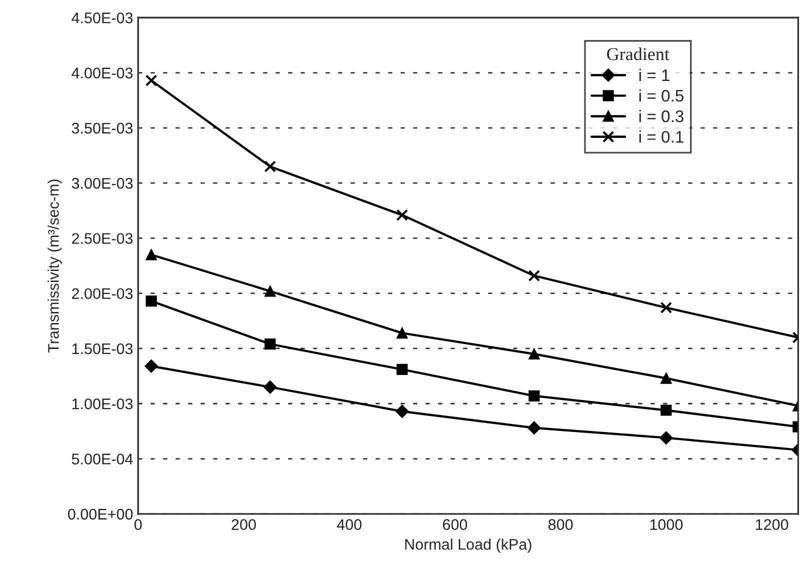  What do you see at coordinates (455, 524) in the screenshot?
I see `x-tick-label: 600` at bounding box center [455, 524].